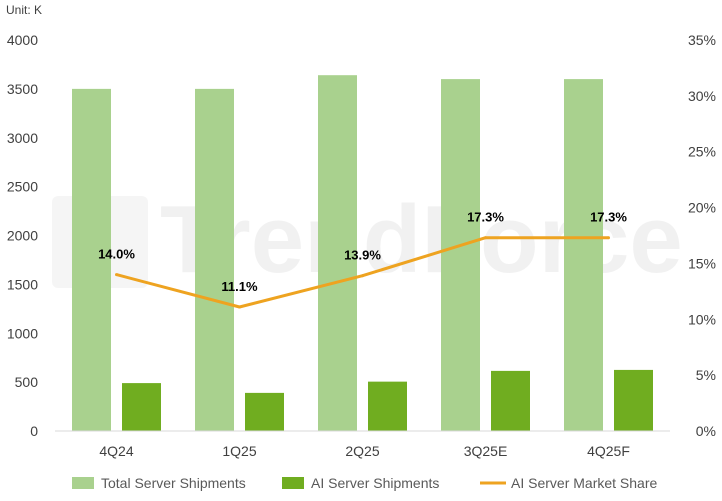  I want to click on right-axis-tick: 20%, so click(702, 208).